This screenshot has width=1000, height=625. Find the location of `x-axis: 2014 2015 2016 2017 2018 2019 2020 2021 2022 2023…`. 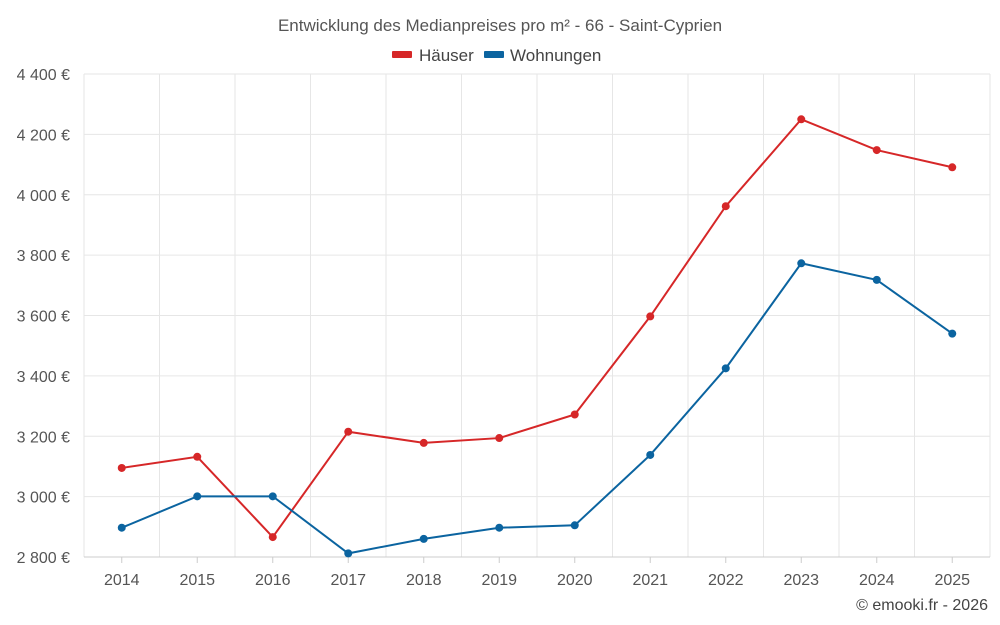

x-axis: 2014 2015 2016 2017 2018 2019 2020 2021 2022 2023… is located at coordinates (537, 572).